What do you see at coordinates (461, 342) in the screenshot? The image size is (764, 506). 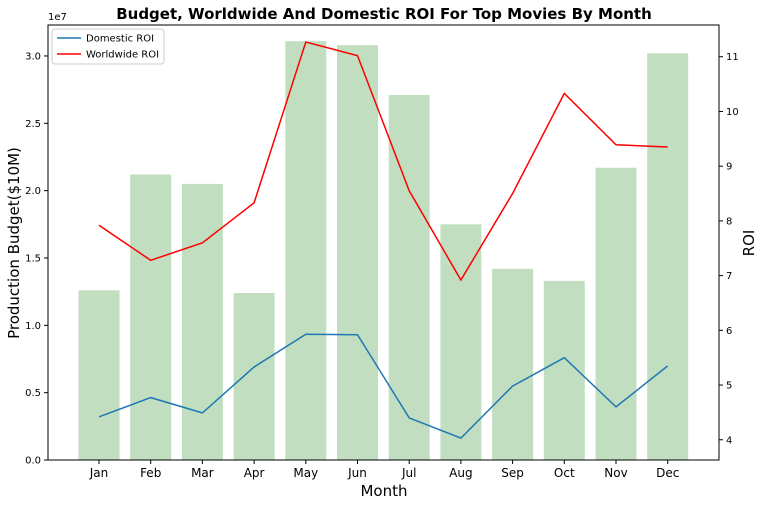 I see `budget-bar-aug` at bounding box center [461, 342].